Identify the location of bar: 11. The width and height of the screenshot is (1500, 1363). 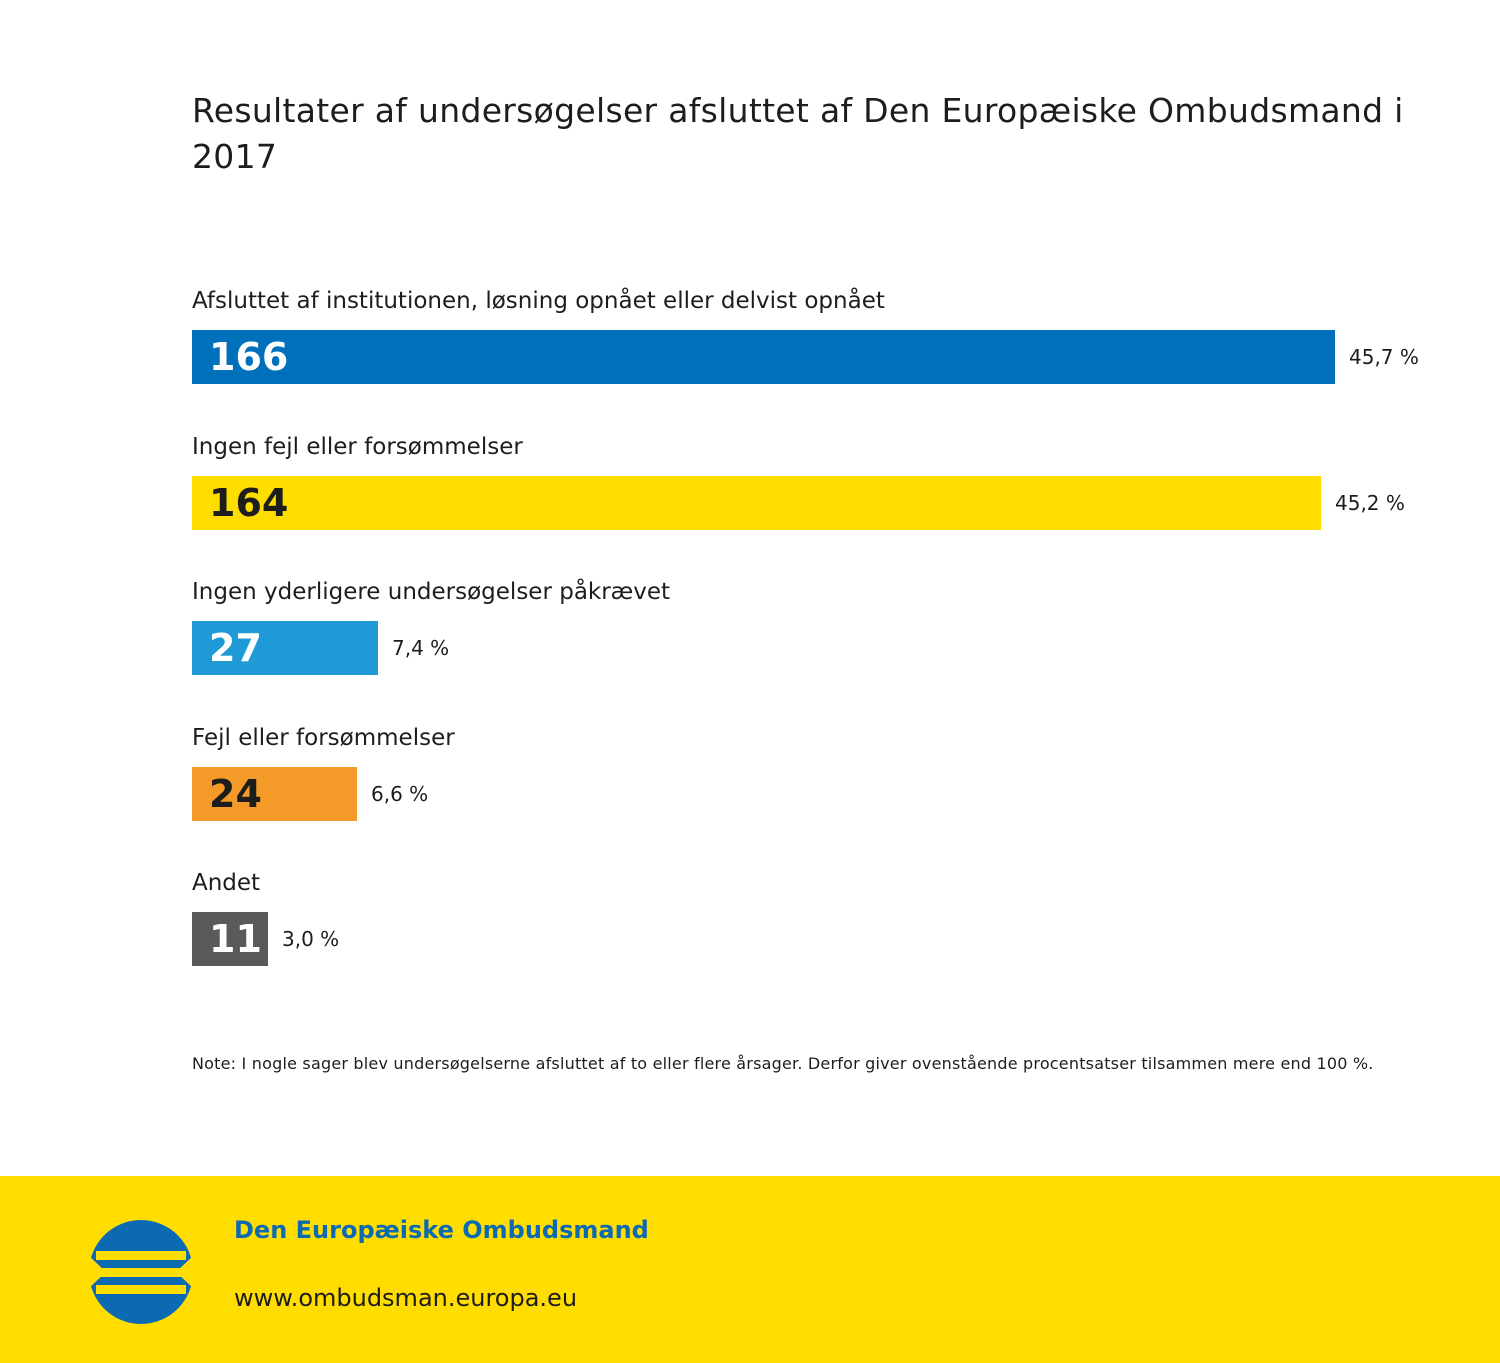
(230, 939).